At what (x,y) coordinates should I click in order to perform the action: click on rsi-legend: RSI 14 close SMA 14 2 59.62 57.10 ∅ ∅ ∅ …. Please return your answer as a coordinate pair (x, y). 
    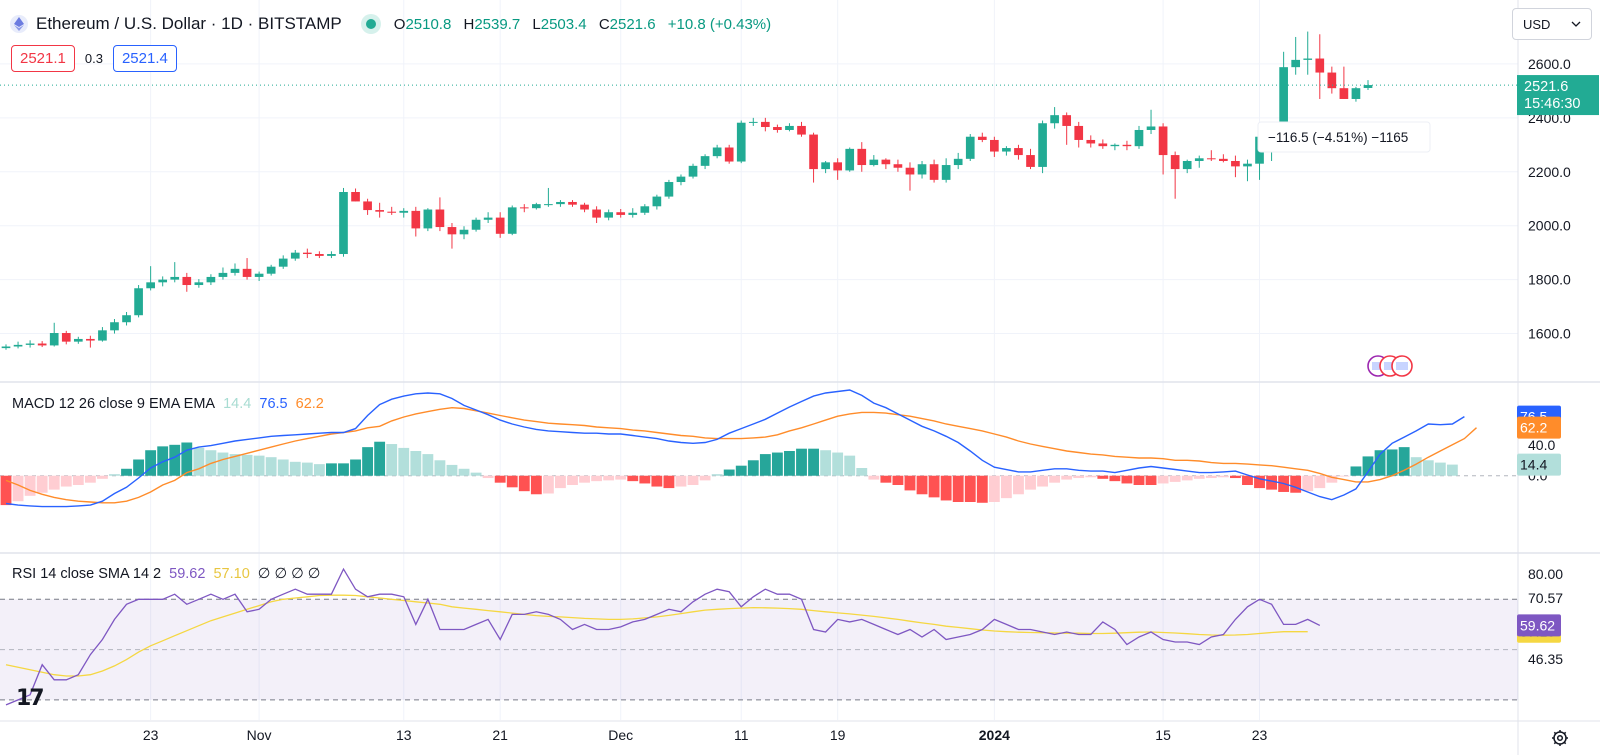
    Looking at the image, I should click on (168, 574).